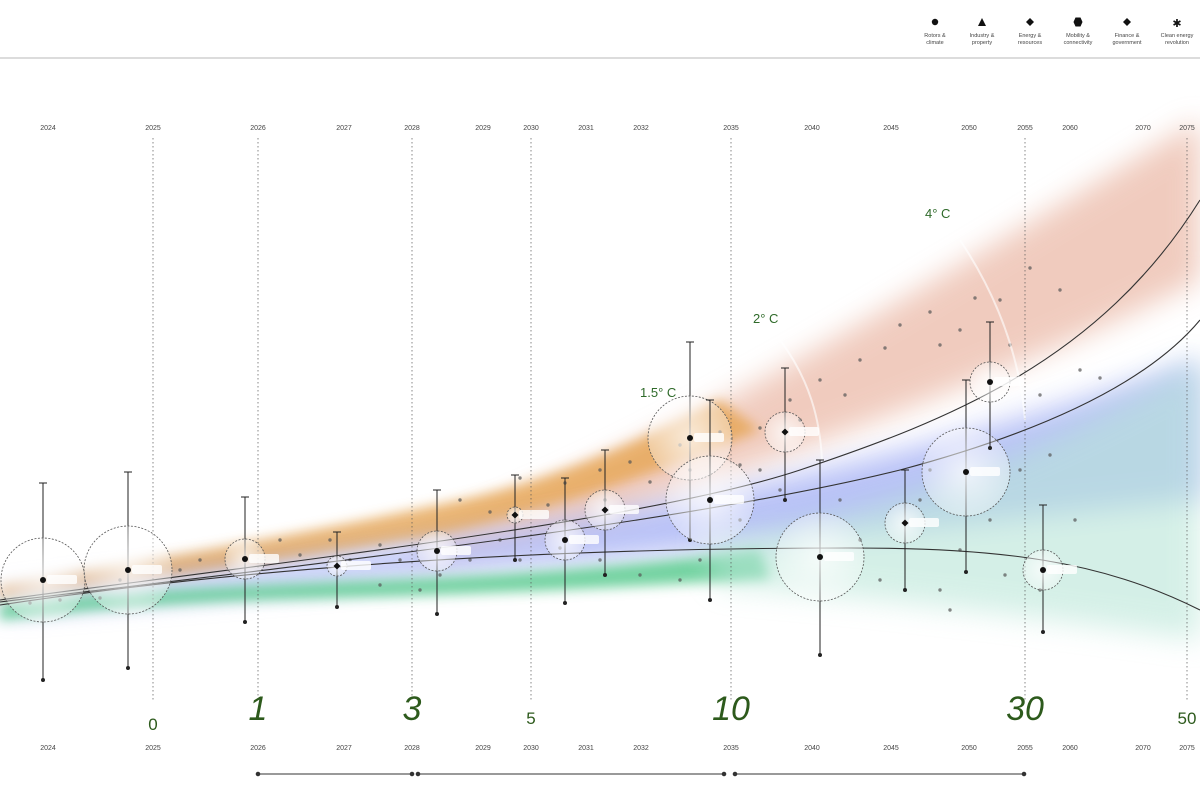  I want to click on year-tick-top: 2027, so click(344, 128).